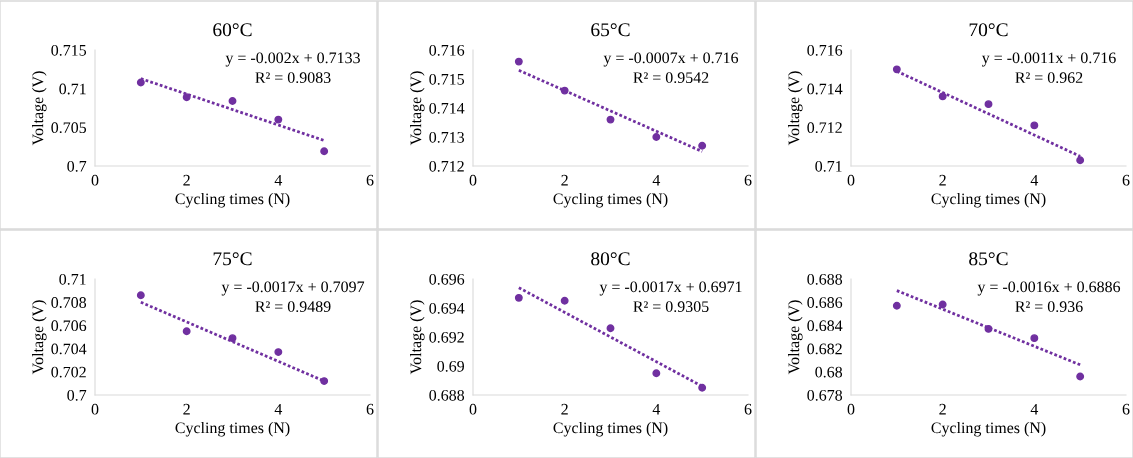 The height and width of the screenshot is (458, 1133). What do you see at coordinates (829, 372) in the screenshot?
I see `y-tick-label: 0.68` at bounding box center [829, 372].